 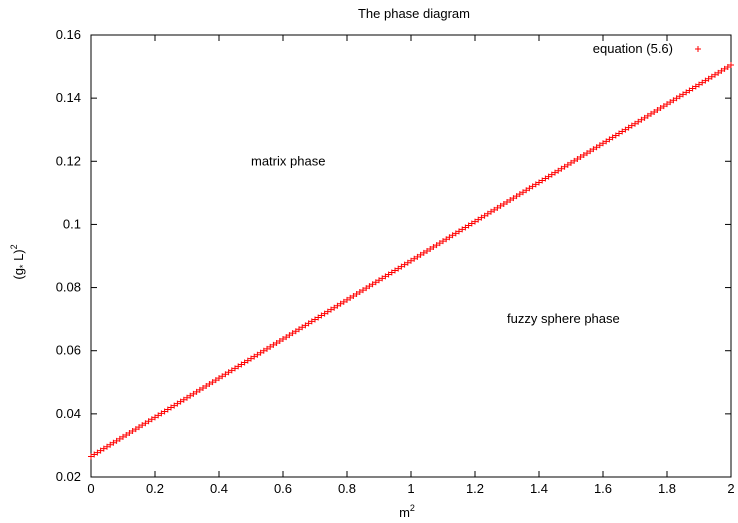 I want to click on x-tick-label: 0, so click(x=90, y=488).